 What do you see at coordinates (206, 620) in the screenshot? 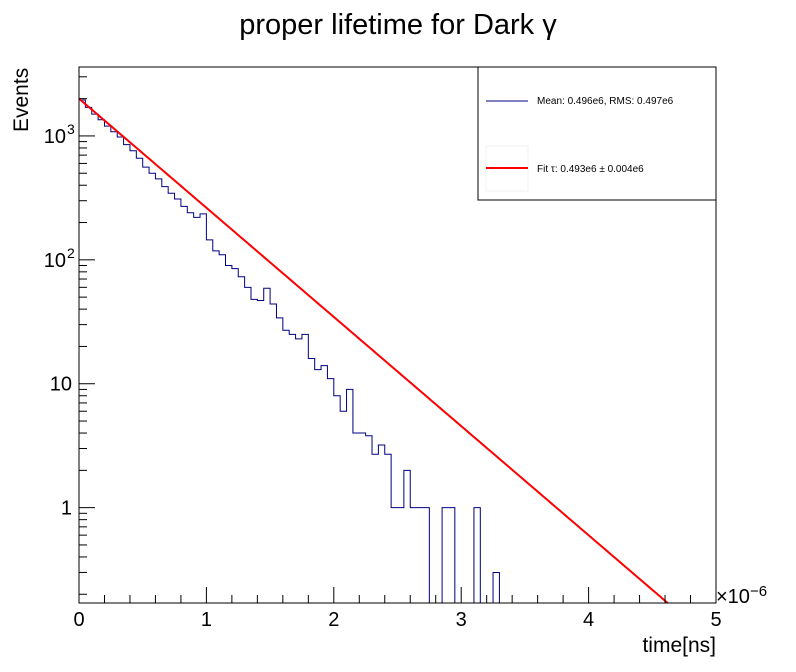
I see `x-tick-label: 1` at bounding box center [206, 620].